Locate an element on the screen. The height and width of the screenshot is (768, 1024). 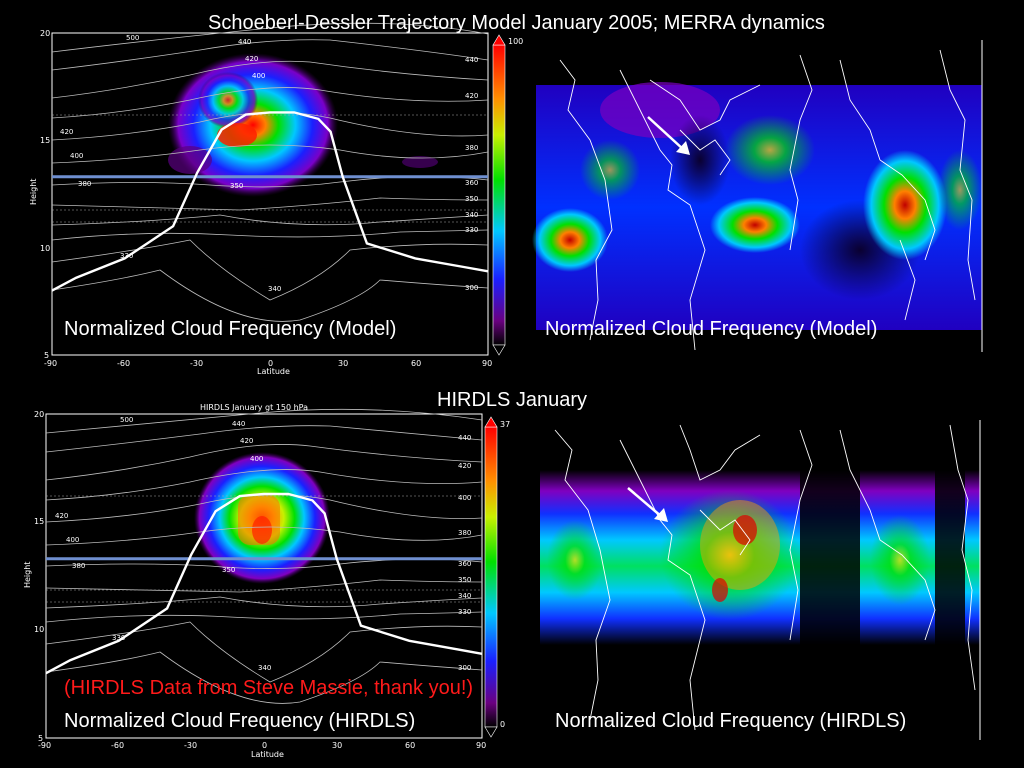
caption-hirdls-map: Normalized Cloud Frequency (HIRDLS) is located at coordinates (731, 721).